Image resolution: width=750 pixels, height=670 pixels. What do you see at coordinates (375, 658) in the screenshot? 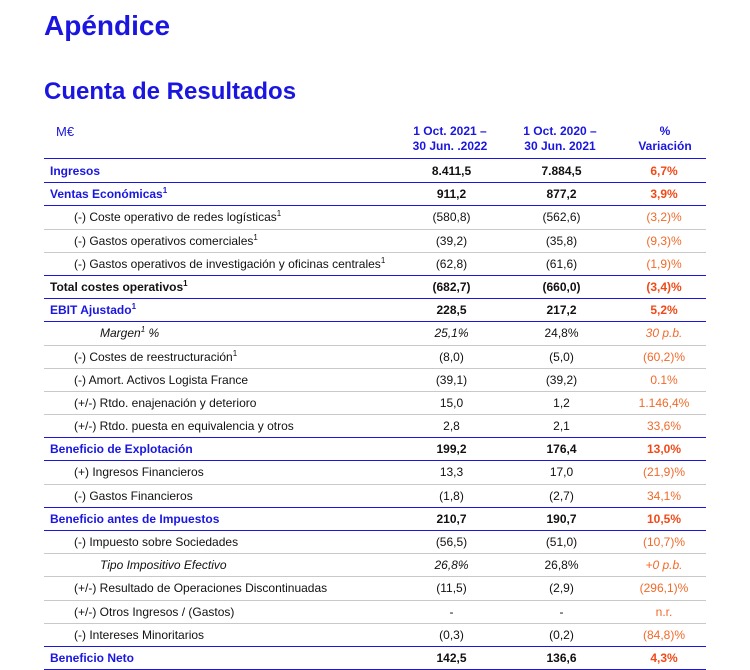
I see `table-row: Beneficio Neto 142,5 136,6 4,3%` at bounding box center [375, 658].